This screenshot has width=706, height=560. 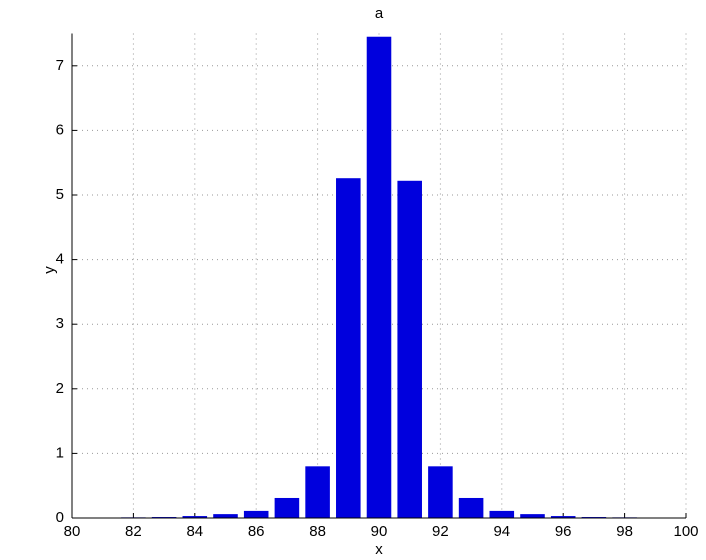 I want to click on x-tick-label: 90, so click(x=379, y=531).